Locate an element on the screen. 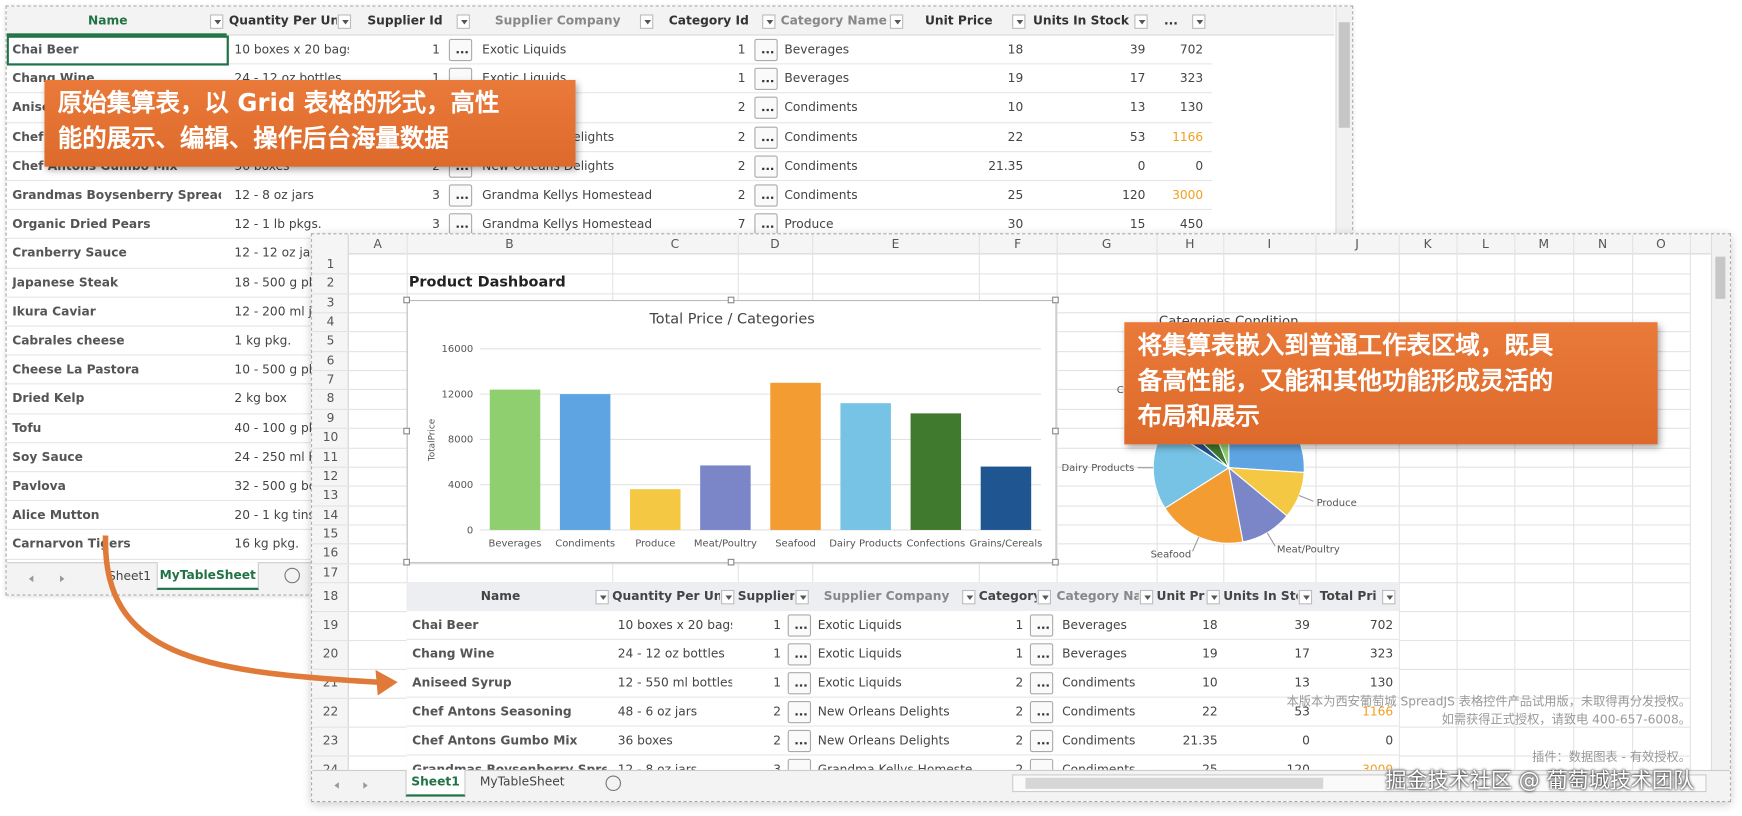 The width and height of the screenshot is (1742, 816). cell: 130 is located at coordinates (1191, 107).